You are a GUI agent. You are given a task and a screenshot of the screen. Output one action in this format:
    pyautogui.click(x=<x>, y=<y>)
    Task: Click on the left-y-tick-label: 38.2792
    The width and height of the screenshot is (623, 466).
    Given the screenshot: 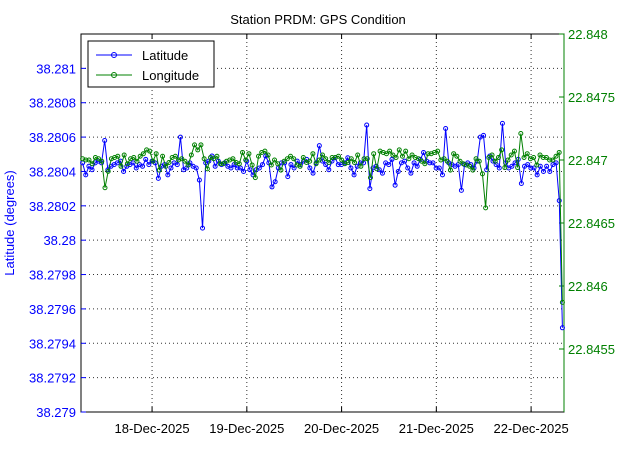 What is the action you would take?
    pyautogui.click(x=52, y=378)
    